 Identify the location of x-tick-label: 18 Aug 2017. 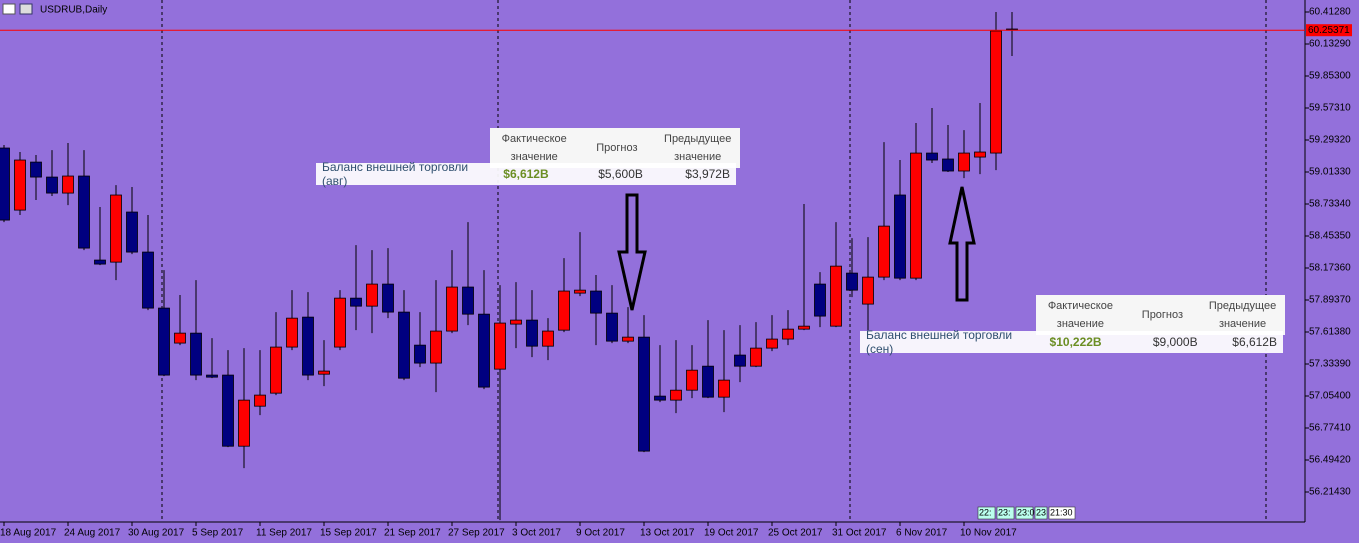
(28, 533).